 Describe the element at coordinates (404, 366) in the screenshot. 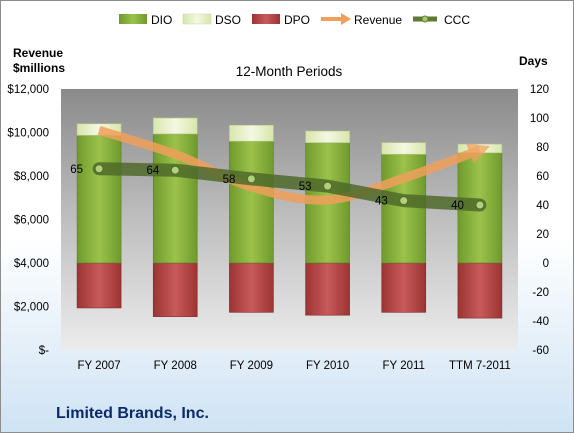

I see `x-tick-label: FY 2011` at that location.